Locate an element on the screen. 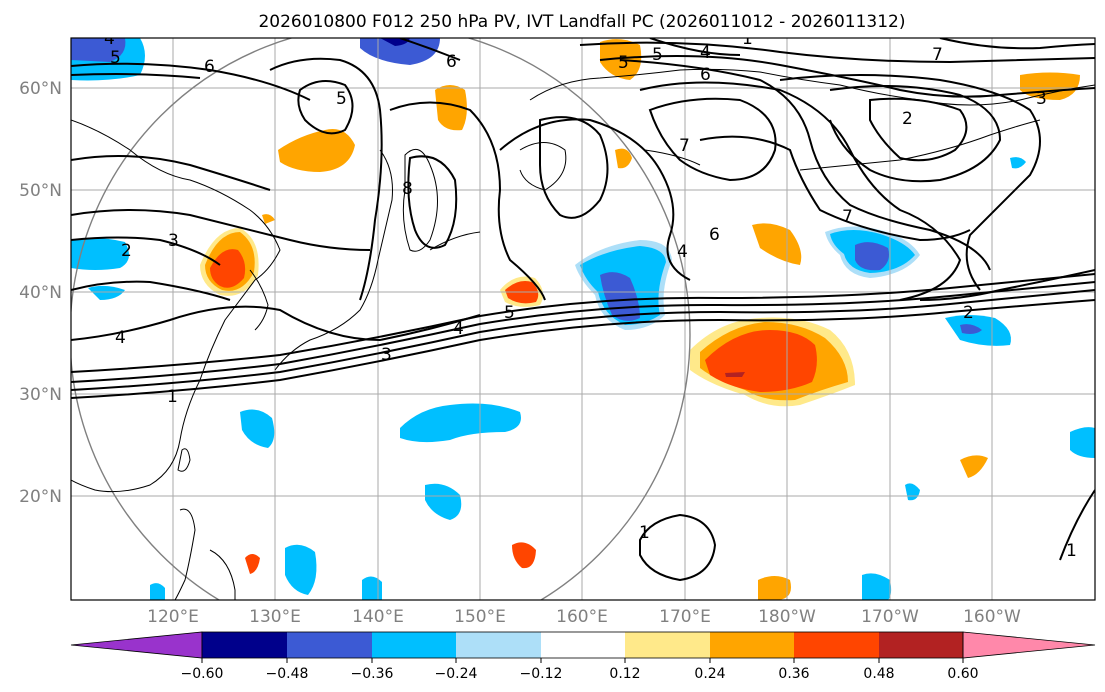 The height and width of the screenshot is (692, 1105). colorbar-tick-label: −0.60 is located at coordinates (202, 674).